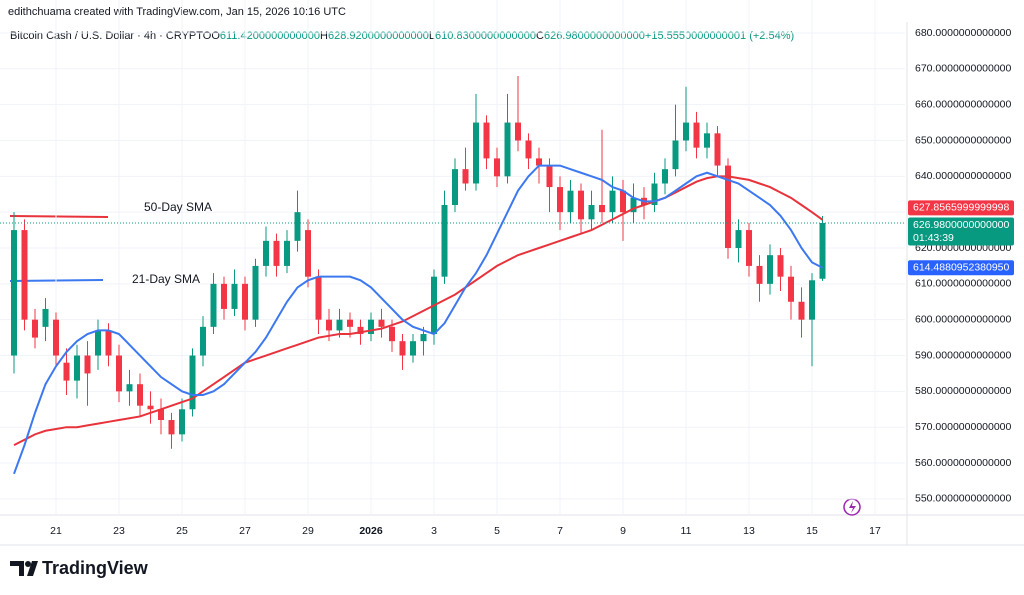  What do you see at coordinates (963, 69) in the screenshot?
I see `y-tick-label: 670.0000000000000` at bounding box center [963, 69].